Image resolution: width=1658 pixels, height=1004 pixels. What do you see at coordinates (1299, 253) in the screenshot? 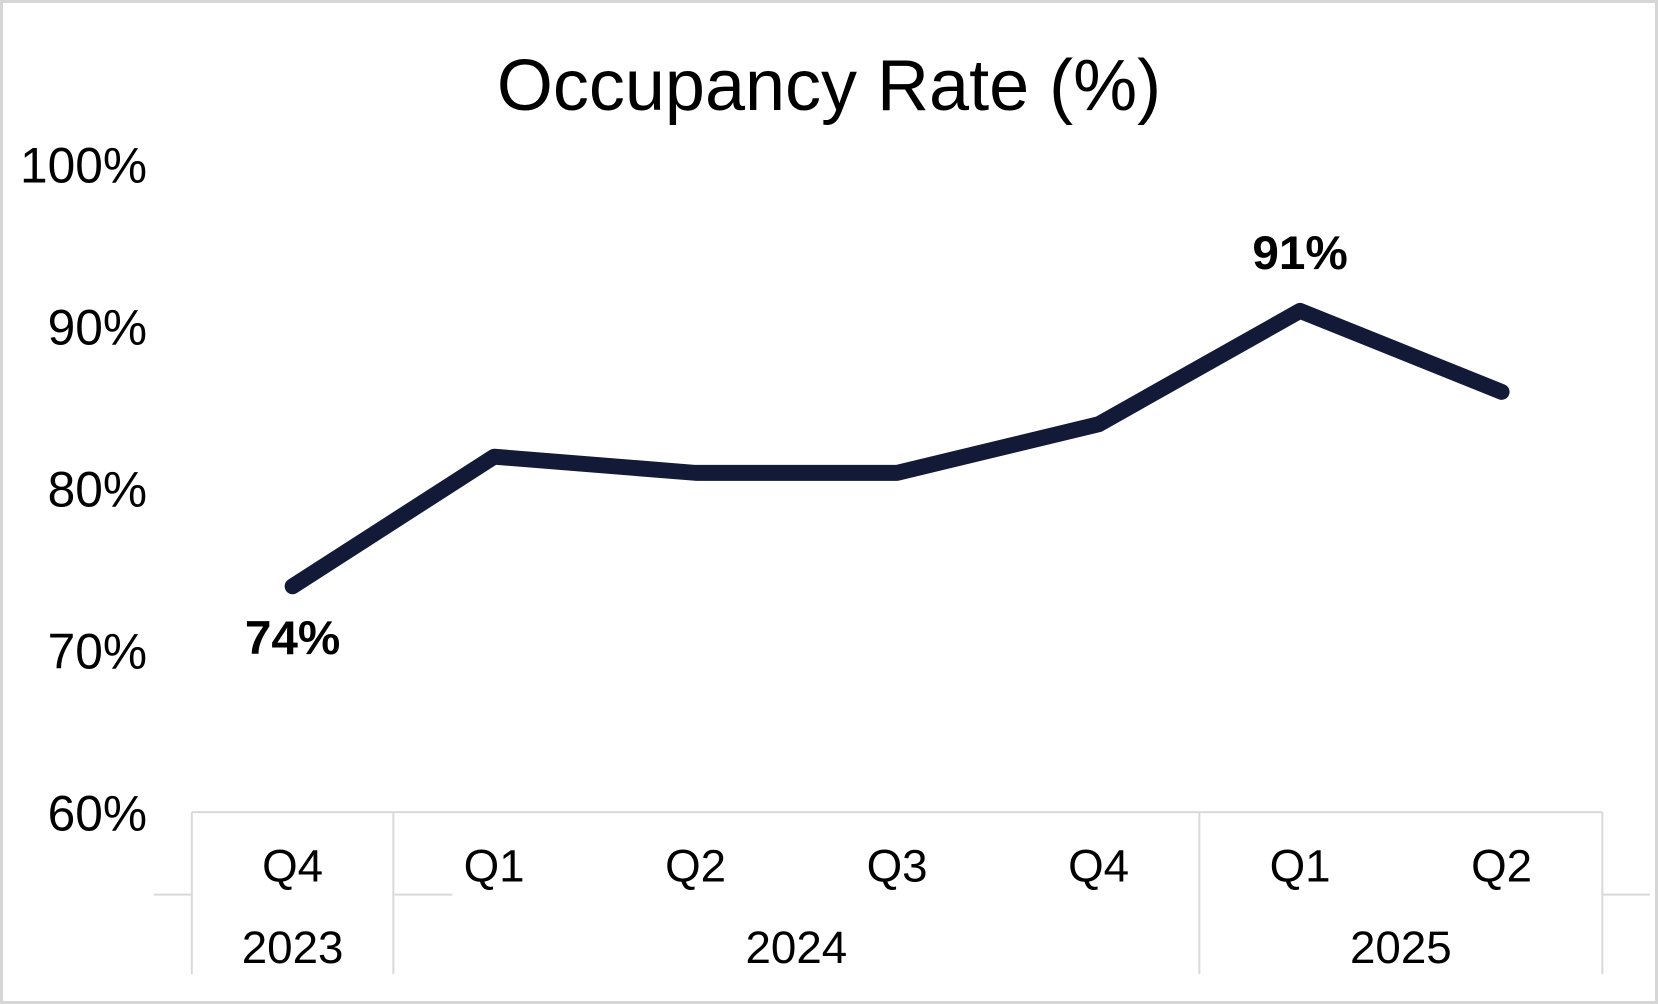
I see `data-label: 91%` at bounding box center [1299, 253].